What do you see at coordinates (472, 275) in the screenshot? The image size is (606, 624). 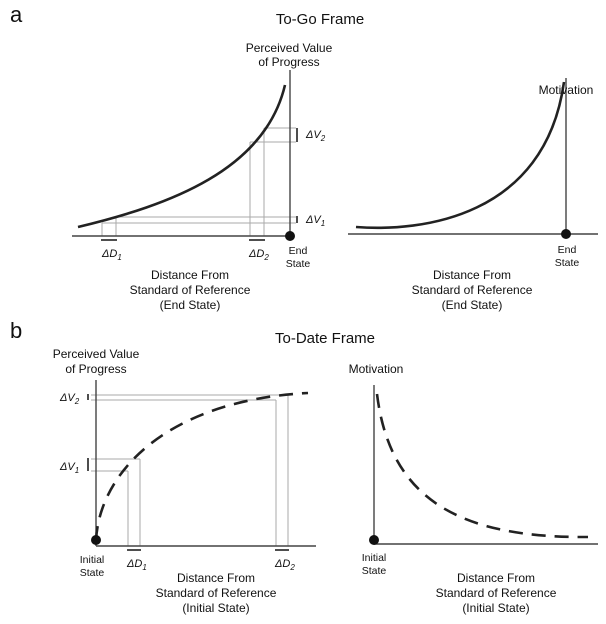 I see `panel-a-right-xlabel-line1: Distance From` at bounding box center [472, 275].